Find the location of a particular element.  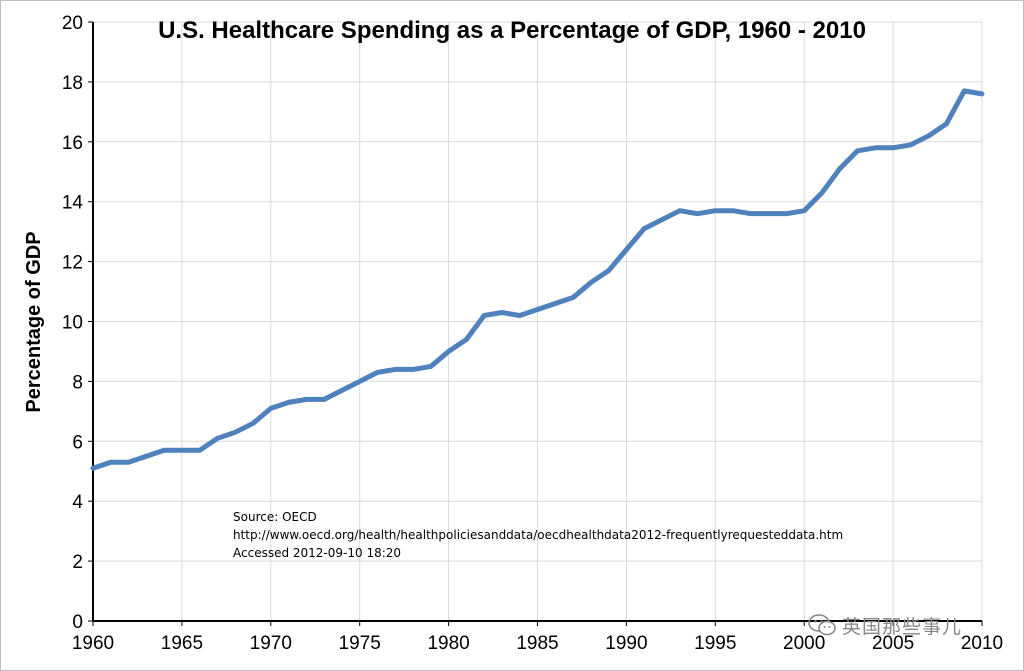

watermark: 英国那些事儿 is located at coordinates (885, 625).